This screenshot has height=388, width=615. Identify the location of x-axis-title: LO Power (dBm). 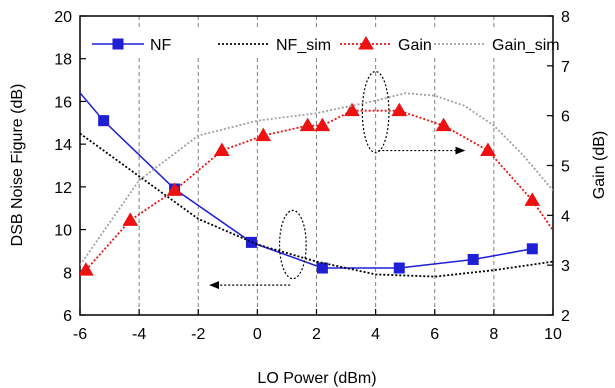
(316, 378).